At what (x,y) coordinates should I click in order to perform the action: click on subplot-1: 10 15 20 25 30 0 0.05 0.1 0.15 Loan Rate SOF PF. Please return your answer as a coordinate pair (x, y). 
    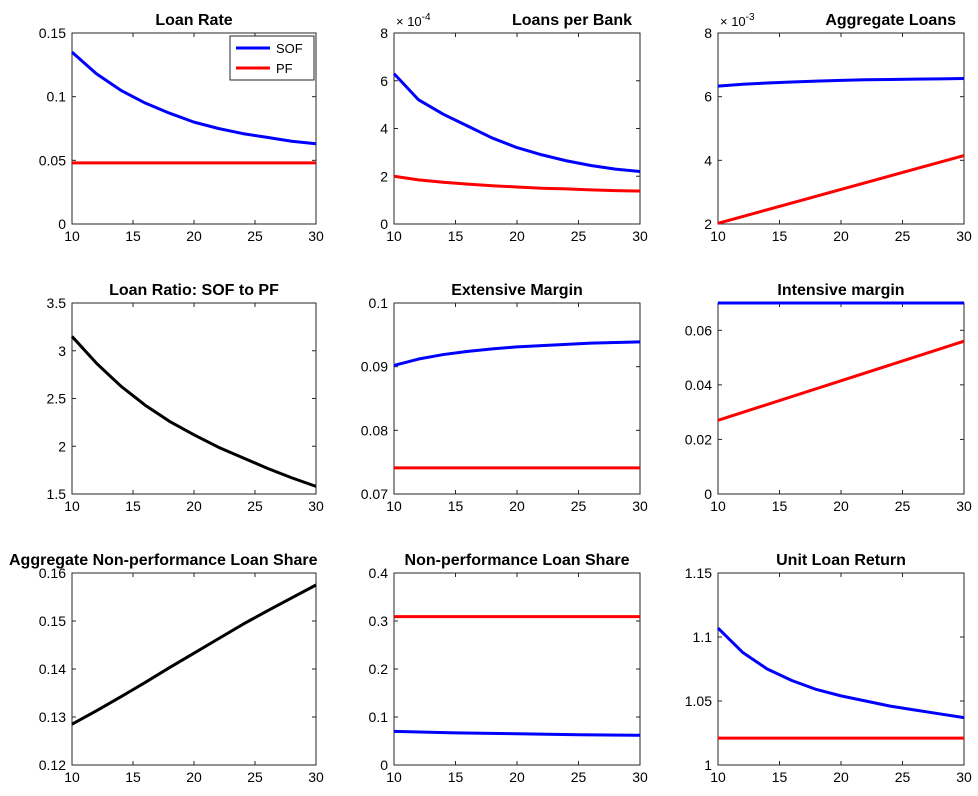
    Looking at the image, I should click on (181, 128).